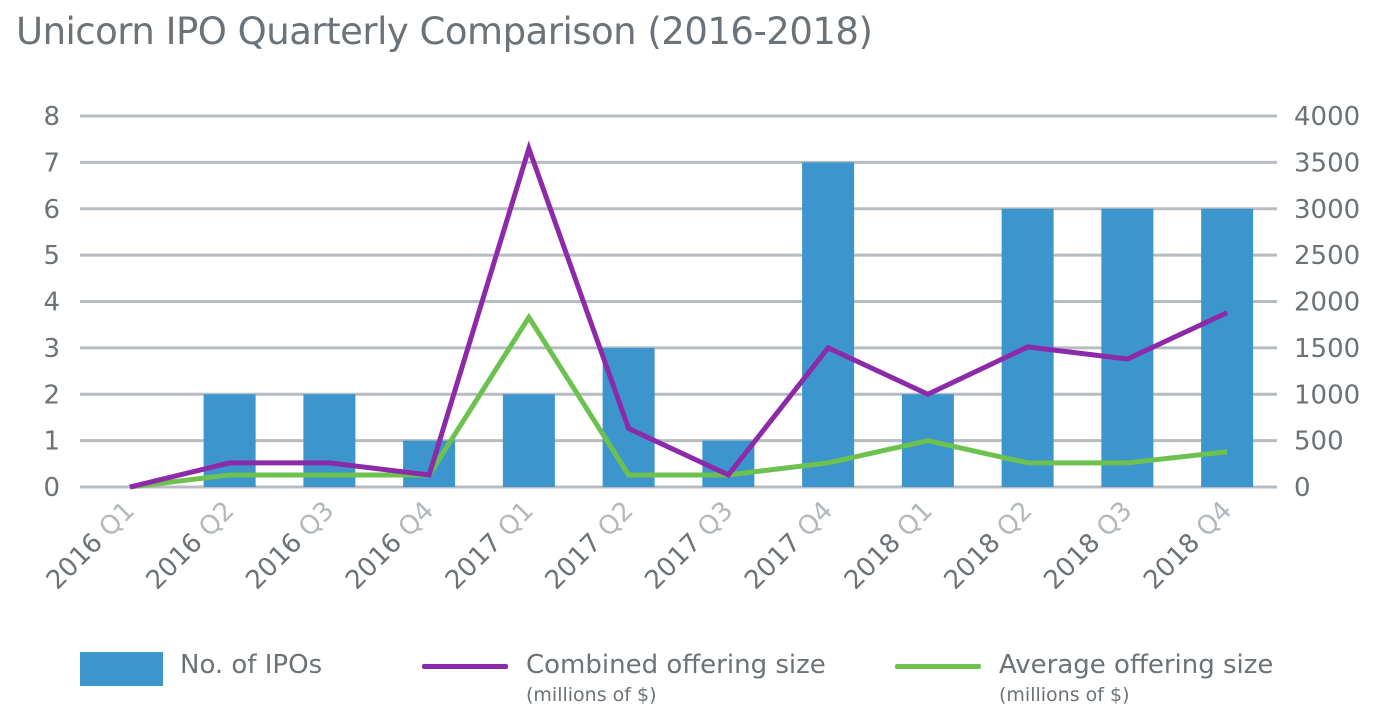 This screenshot has height=720, width=1397. I want to click on x-tick-label: 2018 Q2, so click(989, 546).